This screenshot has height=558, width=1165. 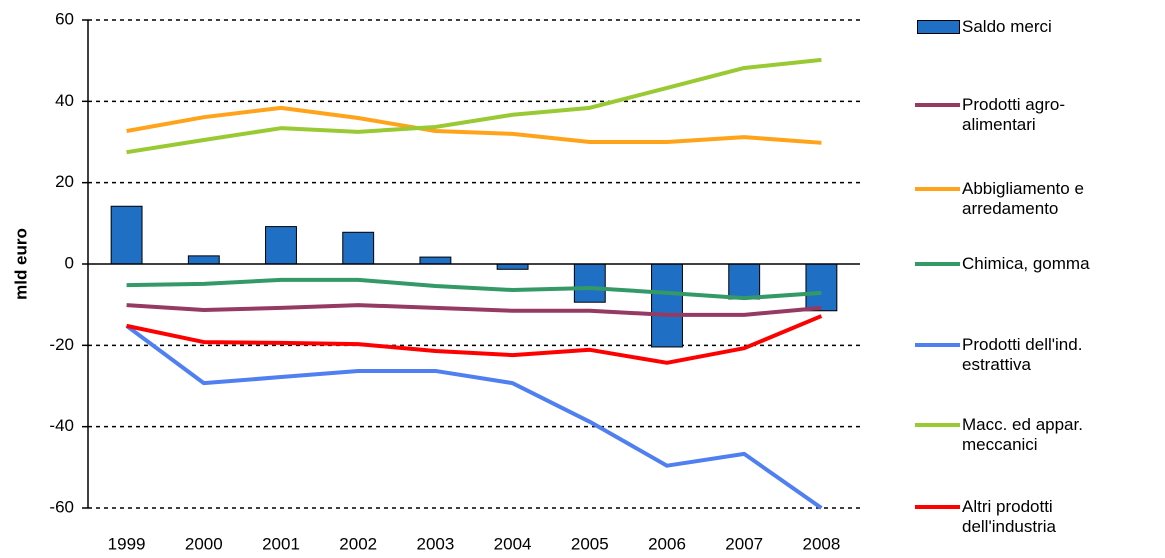 What do you see at coordinates (667, 543) in the screenshot?
I see `x-tick-label: 2006` at bounding box center [667, 543].